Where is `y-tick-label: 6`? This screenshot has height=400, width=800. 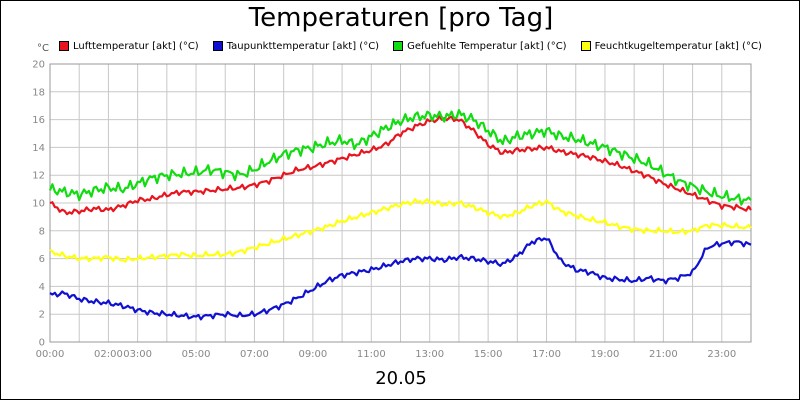
y-tick-label: 6 is located at coordinates (42, 259).